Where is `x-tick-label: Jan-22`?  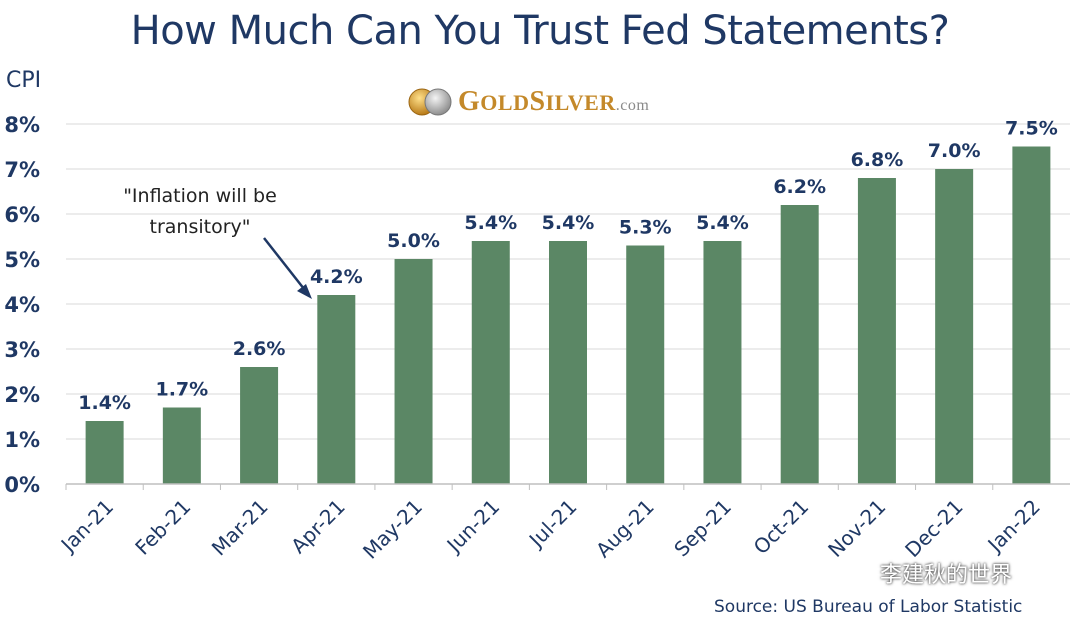 x-tick-label: Jan-22 is located at coordinates (1013, 526).